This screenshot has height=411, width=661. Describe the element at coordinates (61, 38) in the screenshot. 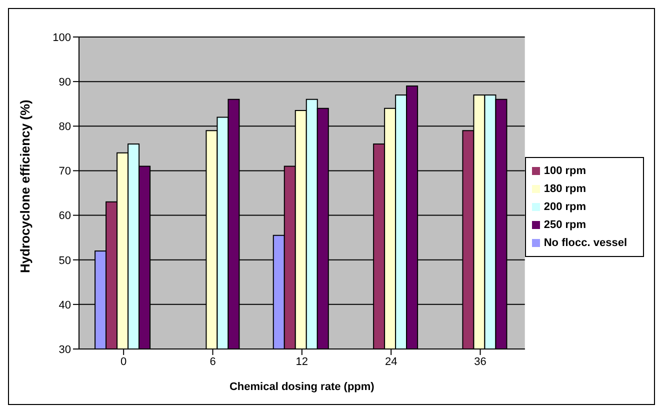

I see `y-tick-label: 100` at that location.